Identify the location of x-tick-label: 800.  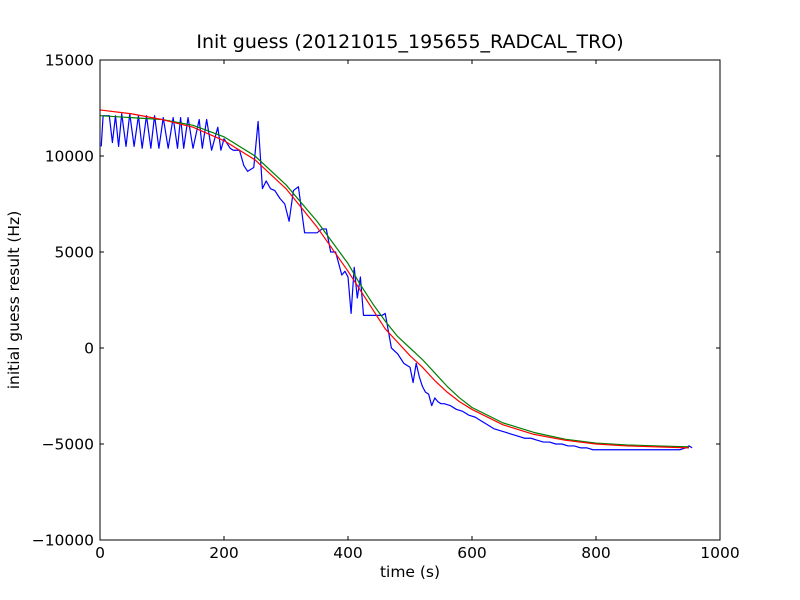
(596, 553).